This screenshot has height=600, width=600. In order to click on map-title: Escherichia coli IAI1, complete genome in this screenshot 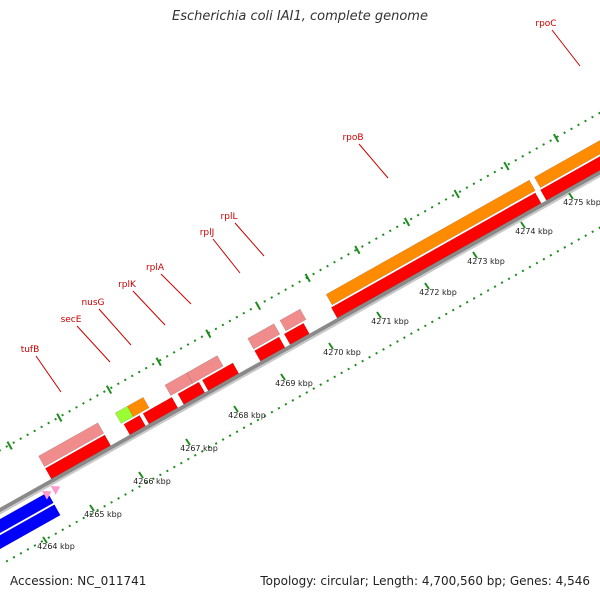, I will do `click(300, 16)`.